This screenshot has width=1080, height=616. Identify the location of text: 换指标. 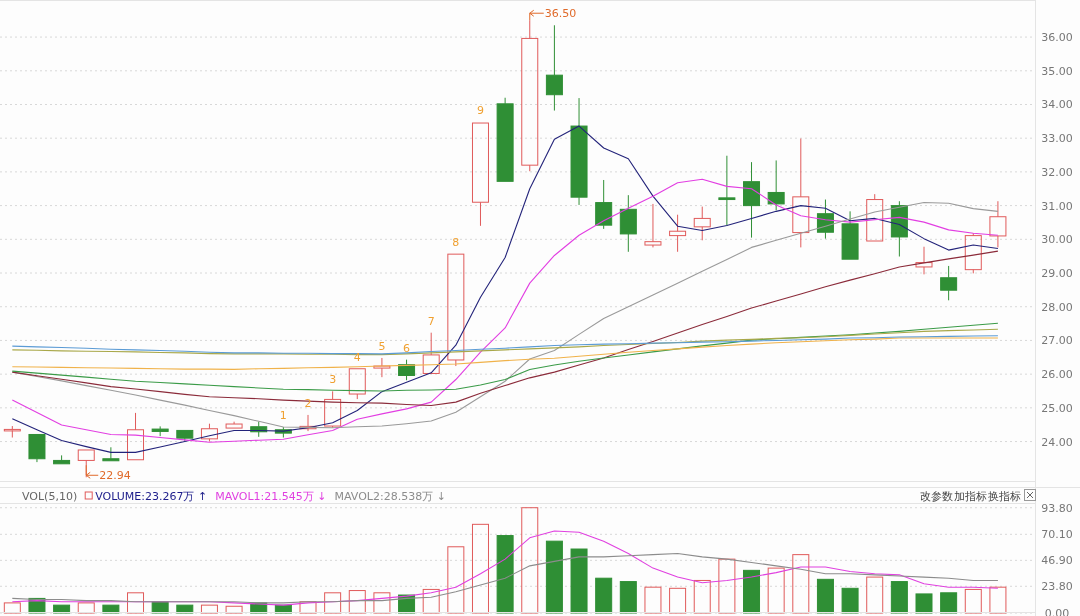
(1004, 496).